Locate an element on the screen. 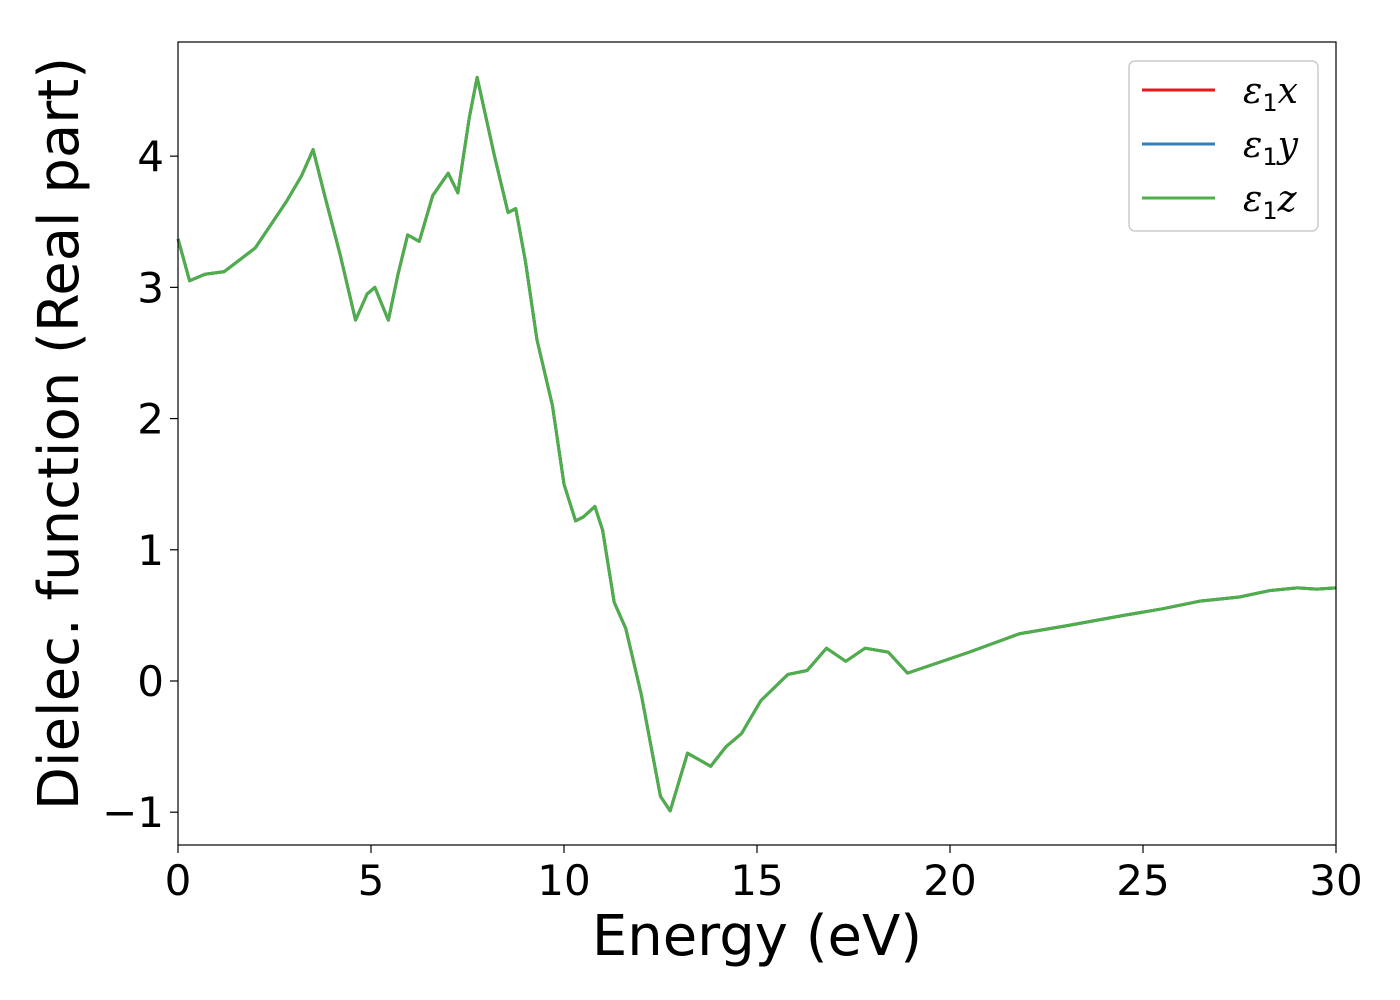  legend-frame is located at coordinates (1223, 146).